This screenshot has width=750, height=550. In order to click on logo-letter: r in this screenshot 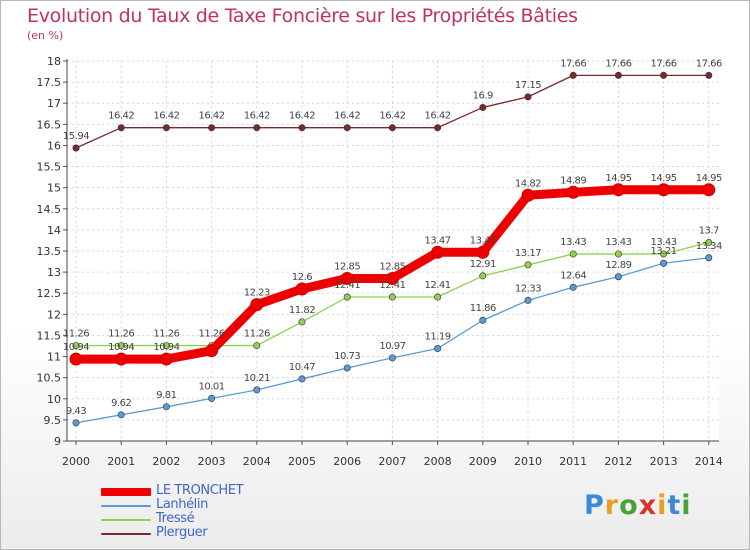, I will do `click(612, 505)`.